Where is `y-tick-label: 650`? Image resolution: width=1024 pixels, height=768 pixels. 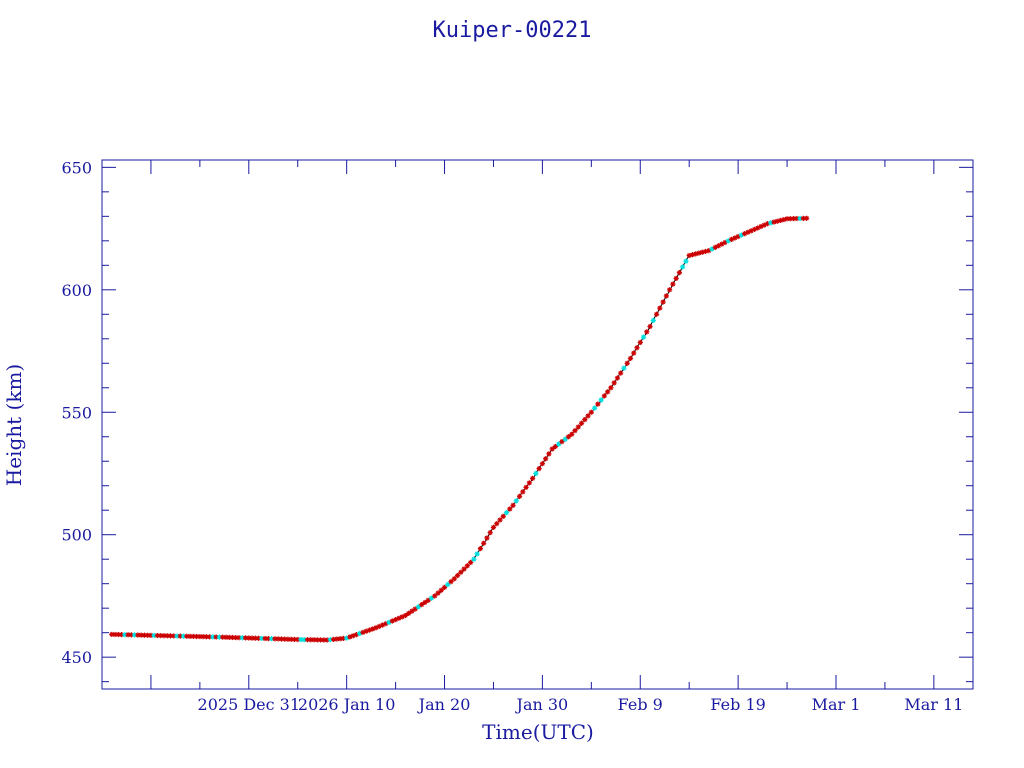 y-tick-label: 650 is located at coordinates (76, 167).